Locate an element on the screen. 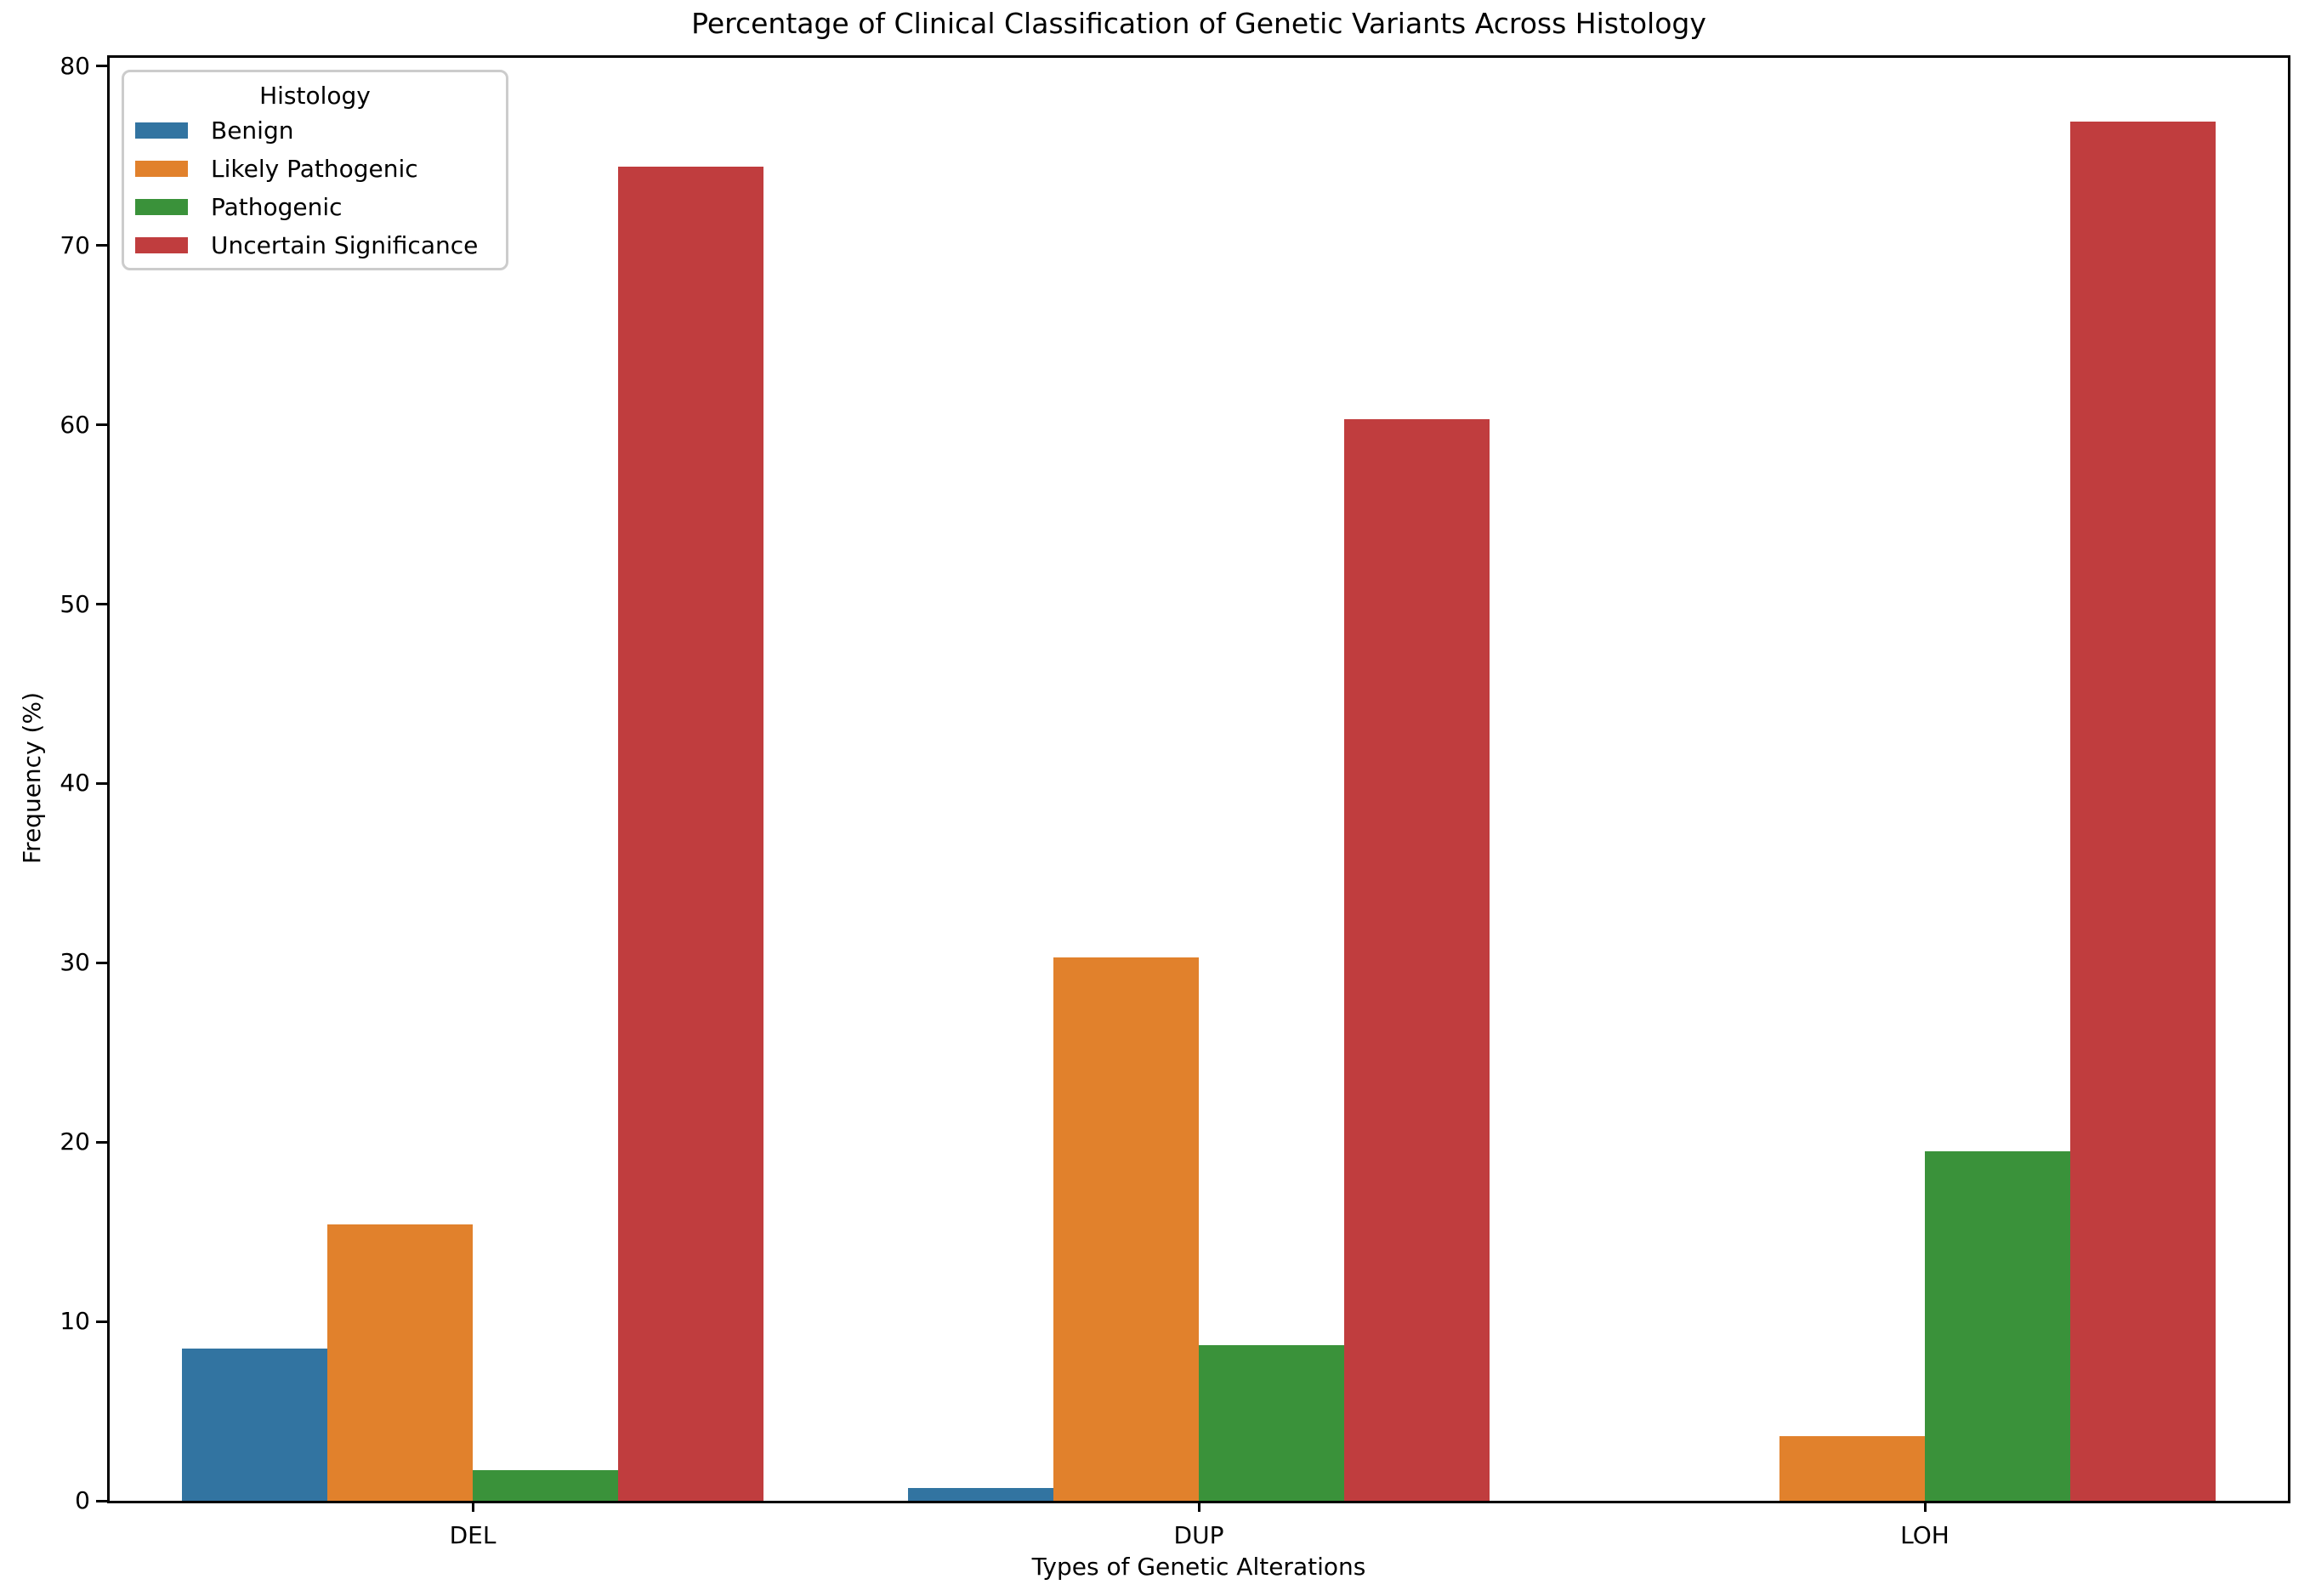 The height and width of the screenshot is (1596, 2310). legend-item-likely-pathogenic: Likely Pathogenic is located at coordinates (315, 169).